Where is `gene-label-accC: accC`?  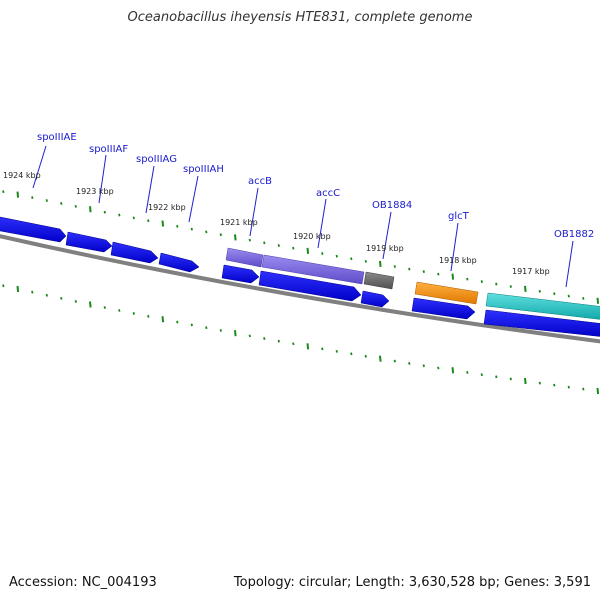 gene-label-accC: accC is located at coordinates (328, 193).